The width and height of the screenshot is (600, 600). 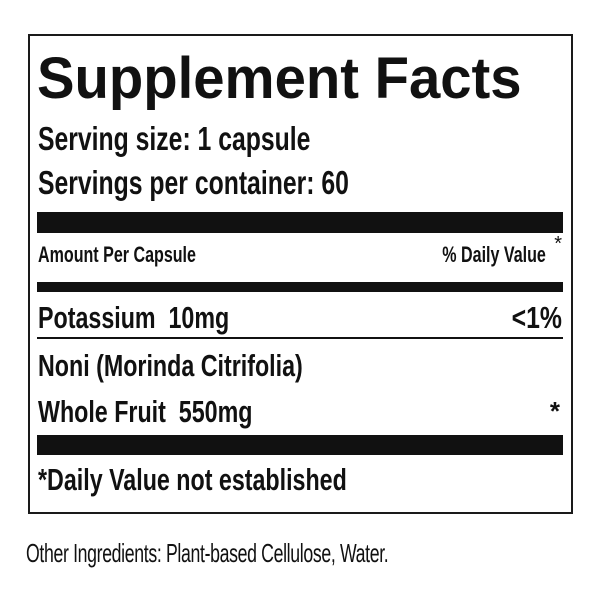 I want to click on nutrient-row-name: Noni (Morinda Citrifolia), so click(x=170, y=365).